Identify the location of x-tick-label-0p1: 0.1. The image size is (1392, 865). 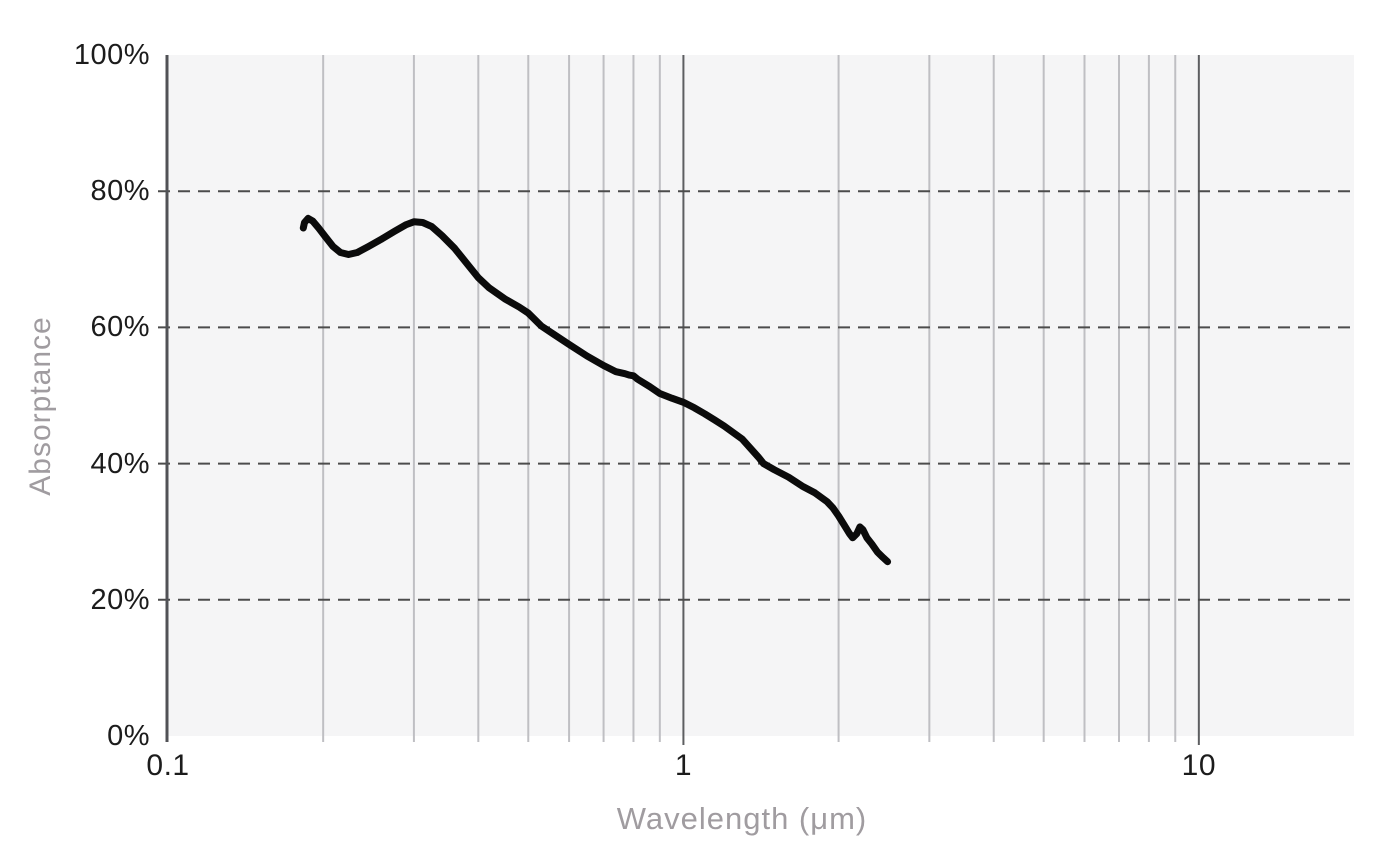
(168, 765).